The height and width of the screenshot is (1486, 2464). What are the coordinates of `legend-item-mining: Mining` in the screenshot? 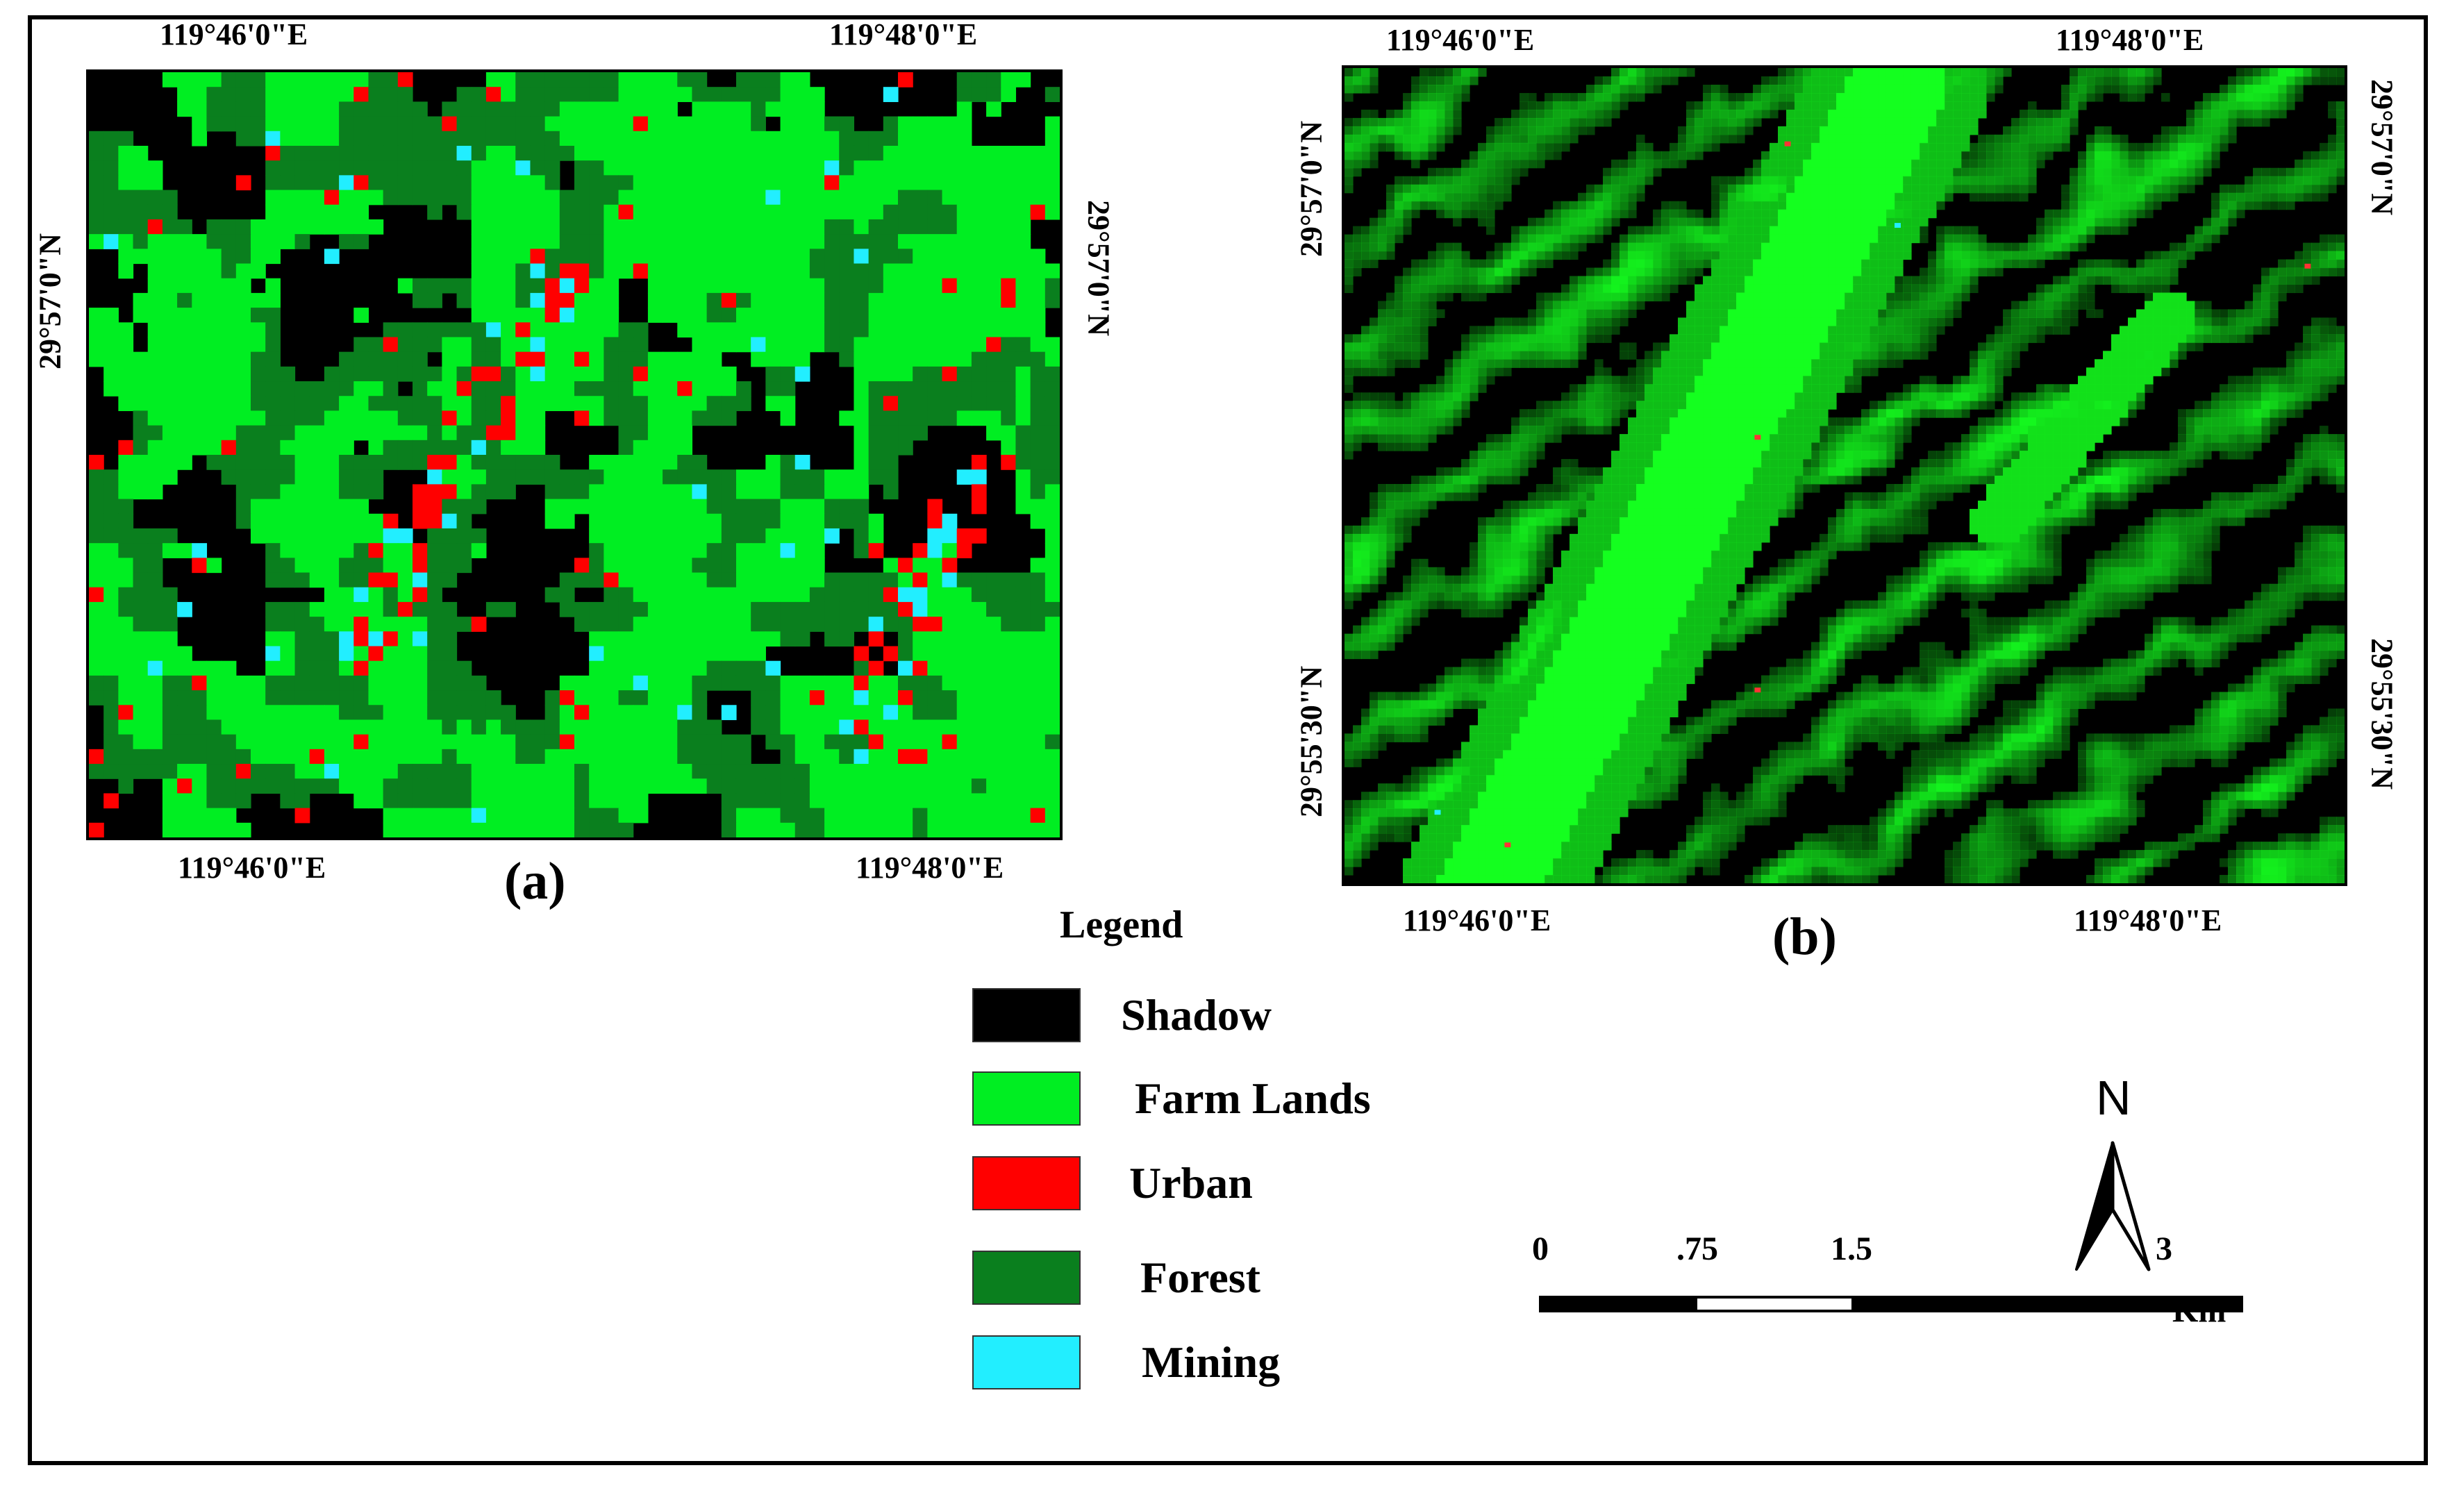 It's located at (1126, 1362).